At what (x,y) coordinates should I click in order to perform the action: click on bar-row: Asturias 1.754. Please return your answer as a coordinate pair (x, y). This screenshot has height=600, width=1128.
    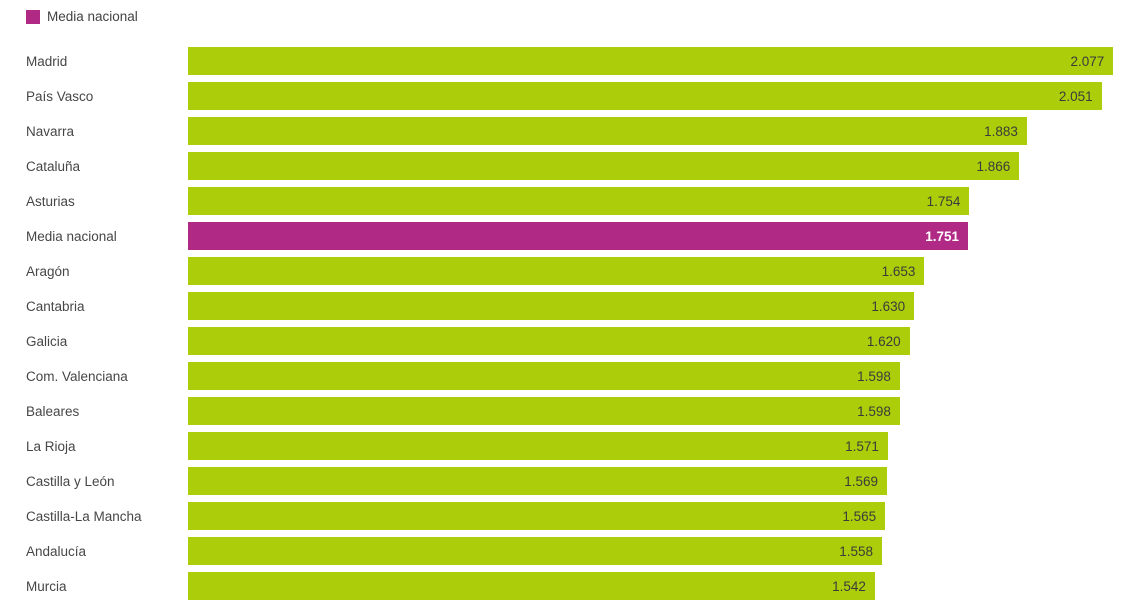
    Looking at the image, I should click on (564, 201).